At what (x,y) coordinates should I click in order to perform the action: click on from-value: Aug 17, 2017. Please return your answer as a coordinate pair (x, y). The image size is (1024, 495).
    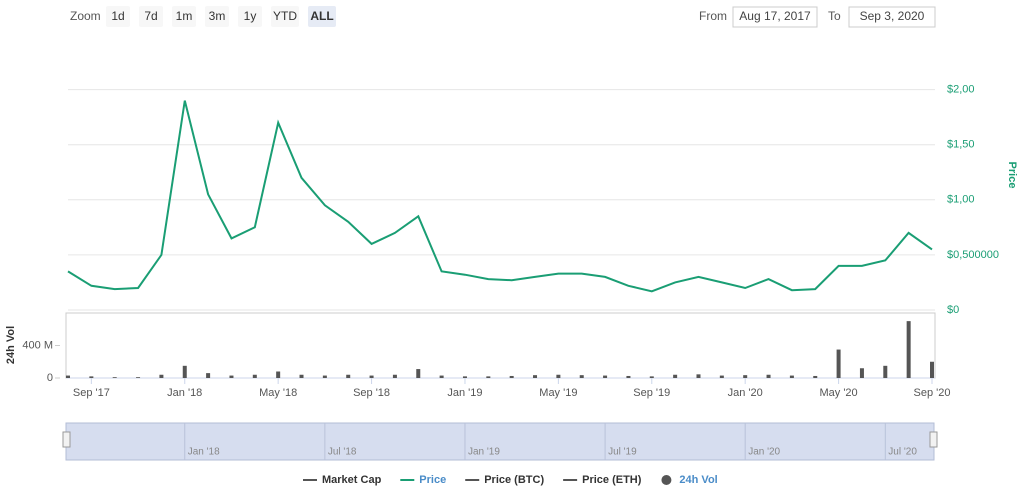
    Looking at the image, I should click on (775, 16).